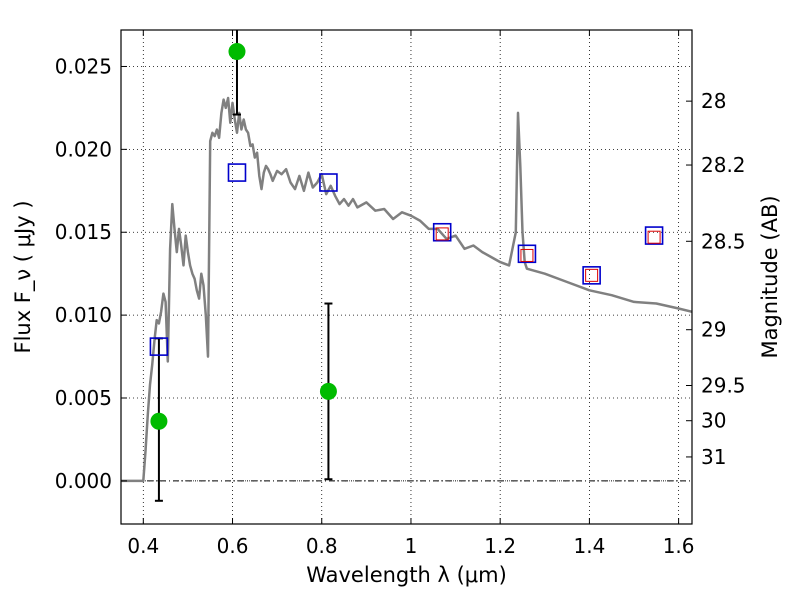  I want to click on y-axis-title: Flux F_ν ( μJy ), so click(23, 276).